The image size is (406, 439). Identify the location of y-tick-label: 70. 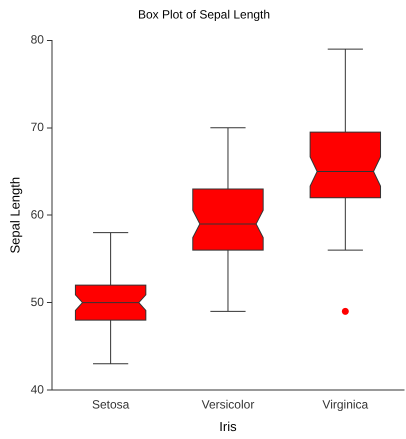
(37, 127).